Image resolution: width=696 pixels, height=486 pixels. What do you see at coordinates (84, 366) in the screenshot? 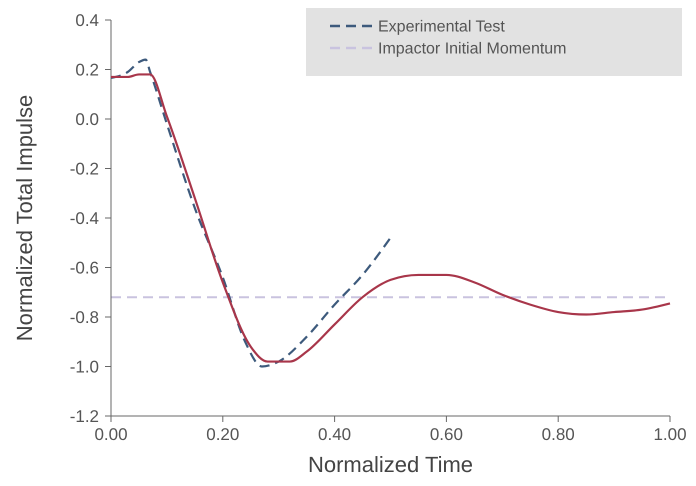
I see `y-tick-label: -1.0` at bounding box center [84, 366].